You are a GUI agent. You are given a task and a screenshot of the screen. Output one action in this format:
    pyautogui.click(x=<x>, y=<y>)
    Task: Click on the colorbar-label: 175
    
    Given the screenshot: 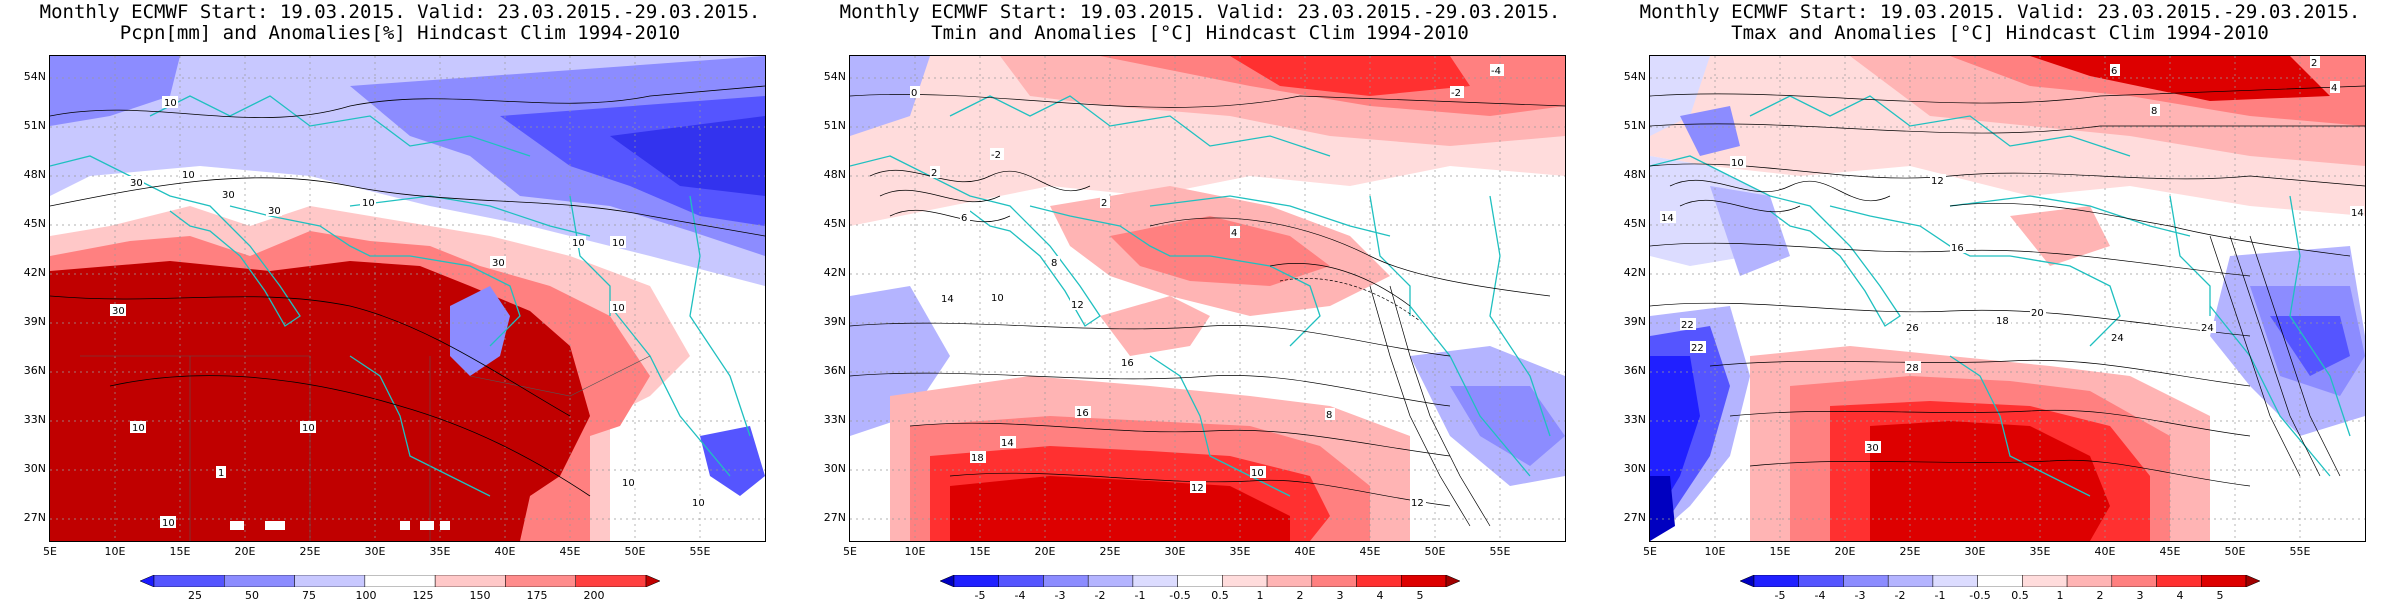 What is the action you would take?
    pyautogui.click(x=537, y=595)
    